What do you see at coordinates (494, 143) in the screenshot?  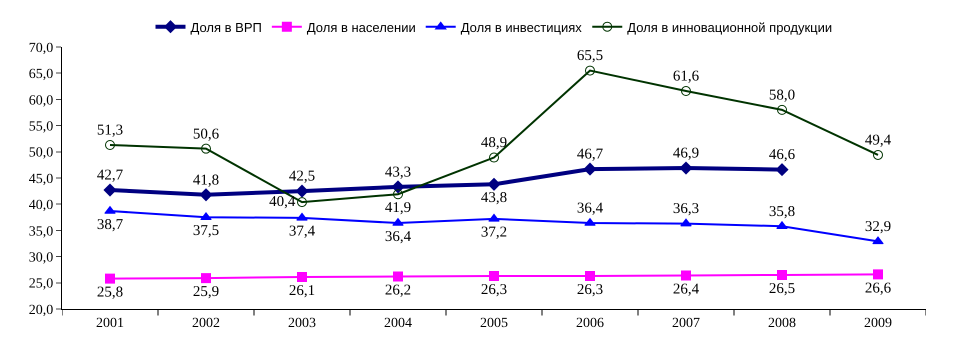 I see `data-label: 48,9` at bounding box center [494, 143].